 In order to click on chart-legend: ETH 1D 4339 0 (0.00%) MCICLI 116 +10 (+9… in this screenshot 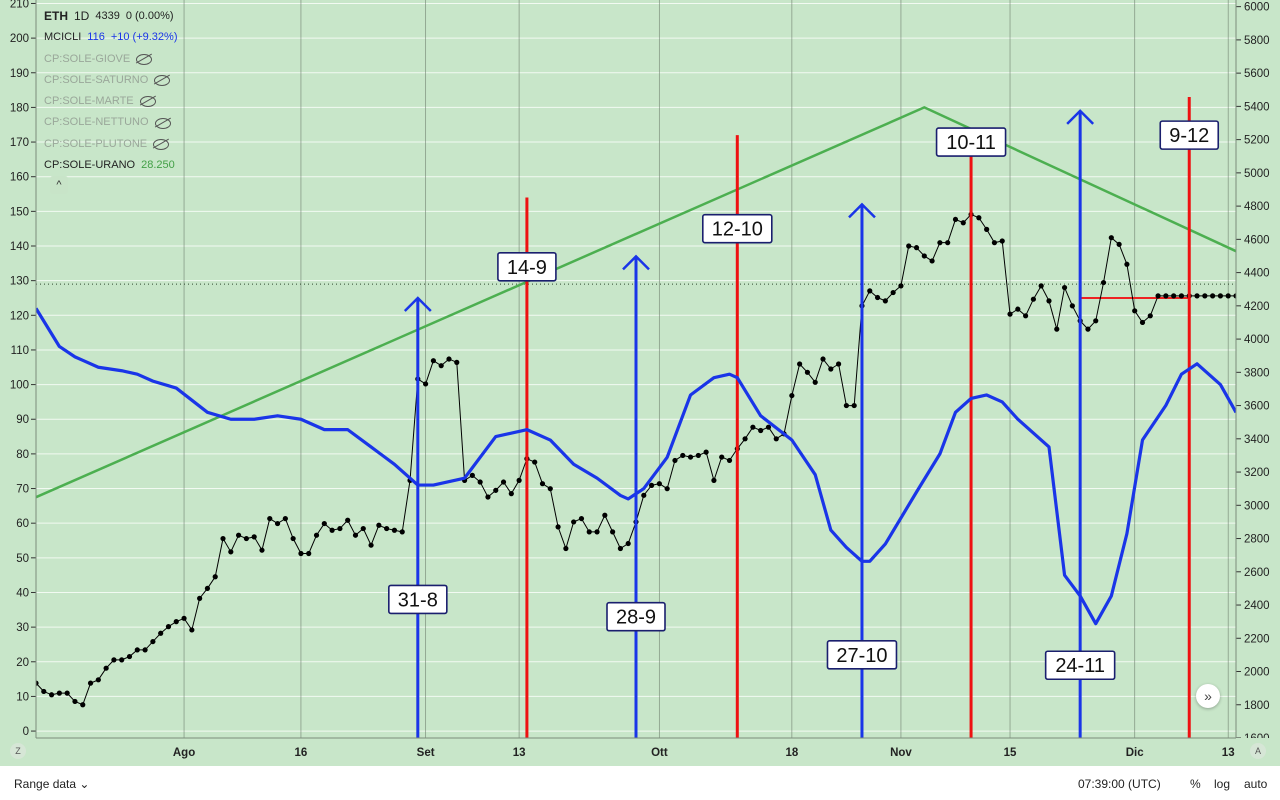, I will do `click(110, 91)`.